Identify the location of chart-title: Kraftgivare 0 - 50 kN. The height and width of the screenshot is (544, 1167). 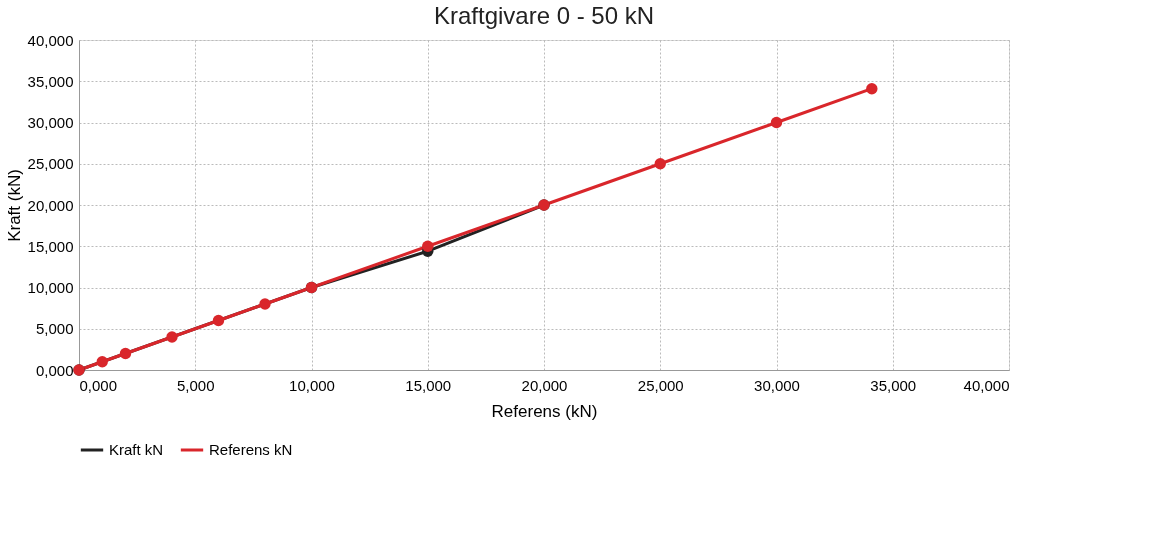
(544, 15).